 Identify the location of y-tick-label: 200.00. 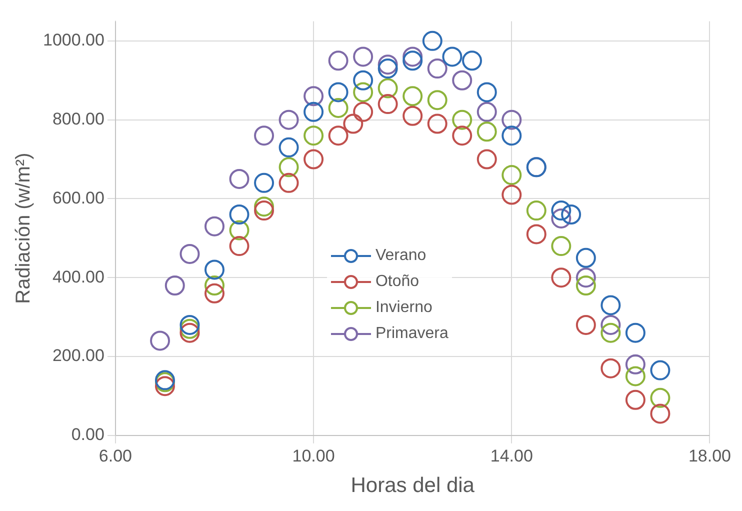
(78, 356).